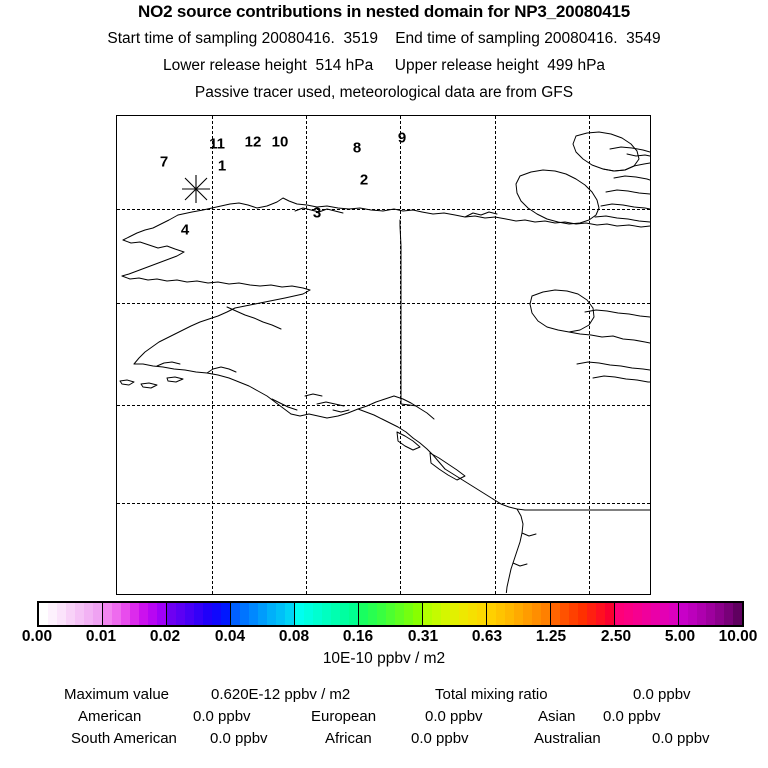  I want to click on total-mixing-ratio-label: Total mixing ratio, so click(491, 694).